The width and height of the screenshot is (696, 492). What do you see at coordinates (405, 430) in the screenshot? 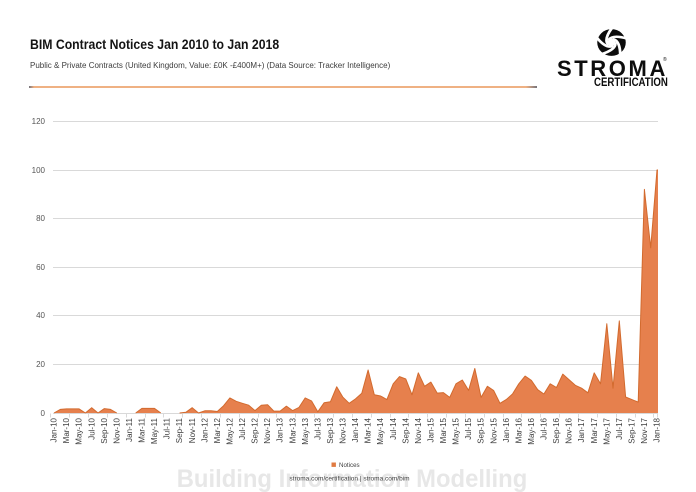
I see `svg-text: Sep-14` at bounding box center [405, 430].